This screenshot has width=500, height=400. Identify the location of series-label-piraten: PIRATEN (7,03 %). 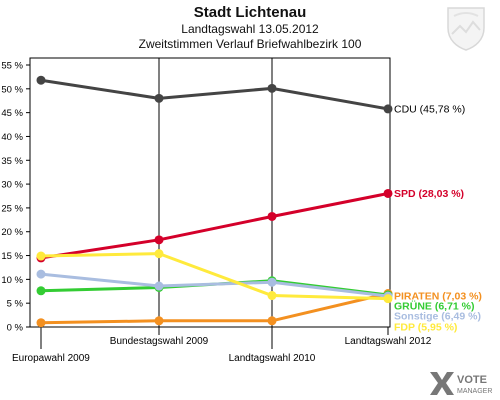
(438, 297).